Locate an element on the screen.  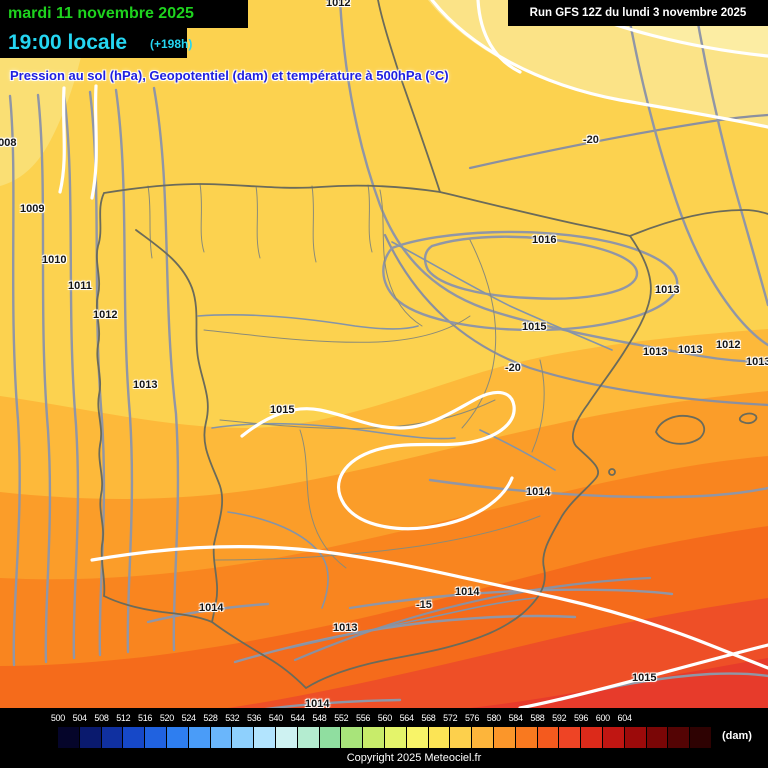
scale-value: 596 is located at coordinates (581, 718).